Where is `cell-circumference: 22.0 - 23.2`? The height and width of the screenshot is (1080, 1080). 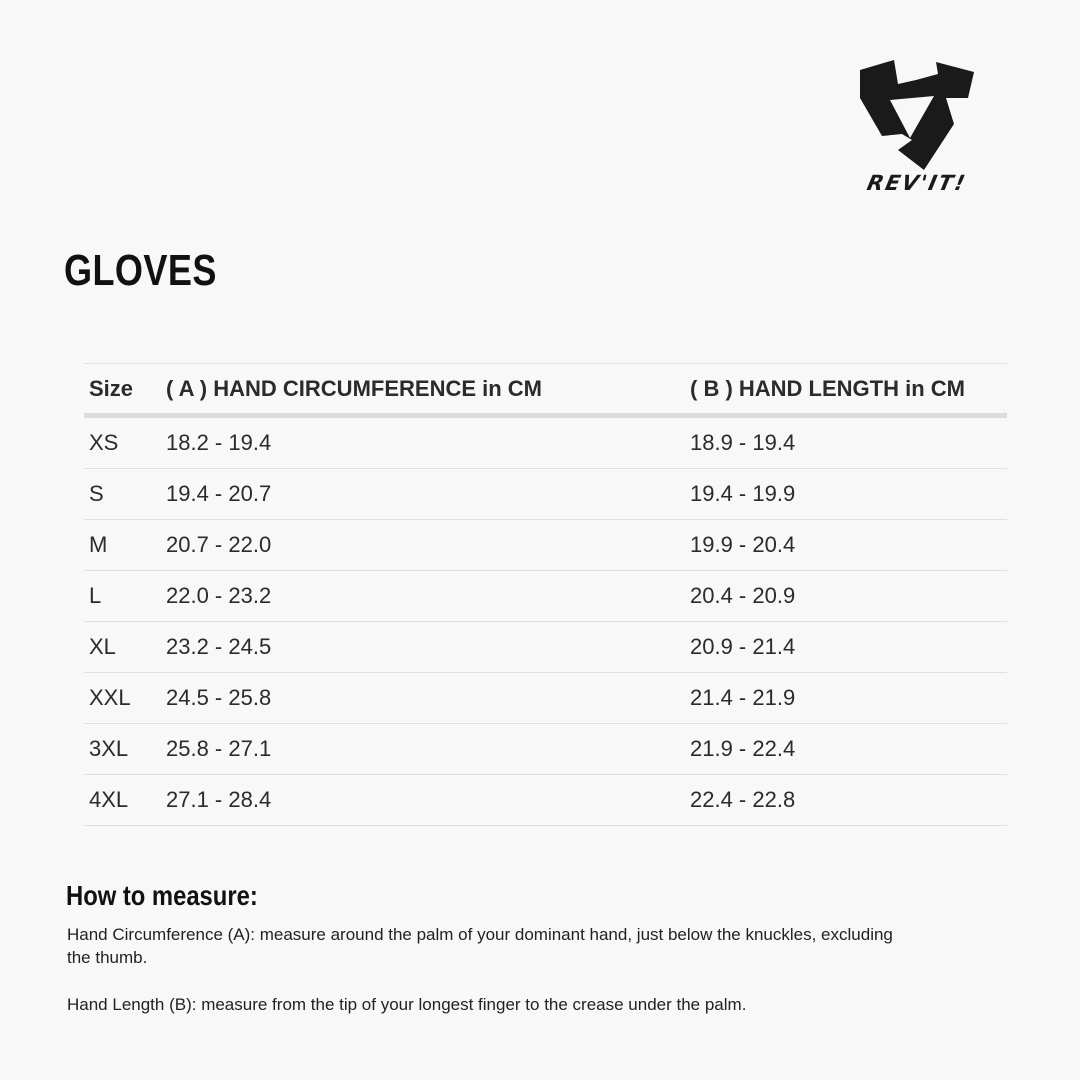 cell-circumference: 22.0 - 23.2 is located at coordinates (423, 596).